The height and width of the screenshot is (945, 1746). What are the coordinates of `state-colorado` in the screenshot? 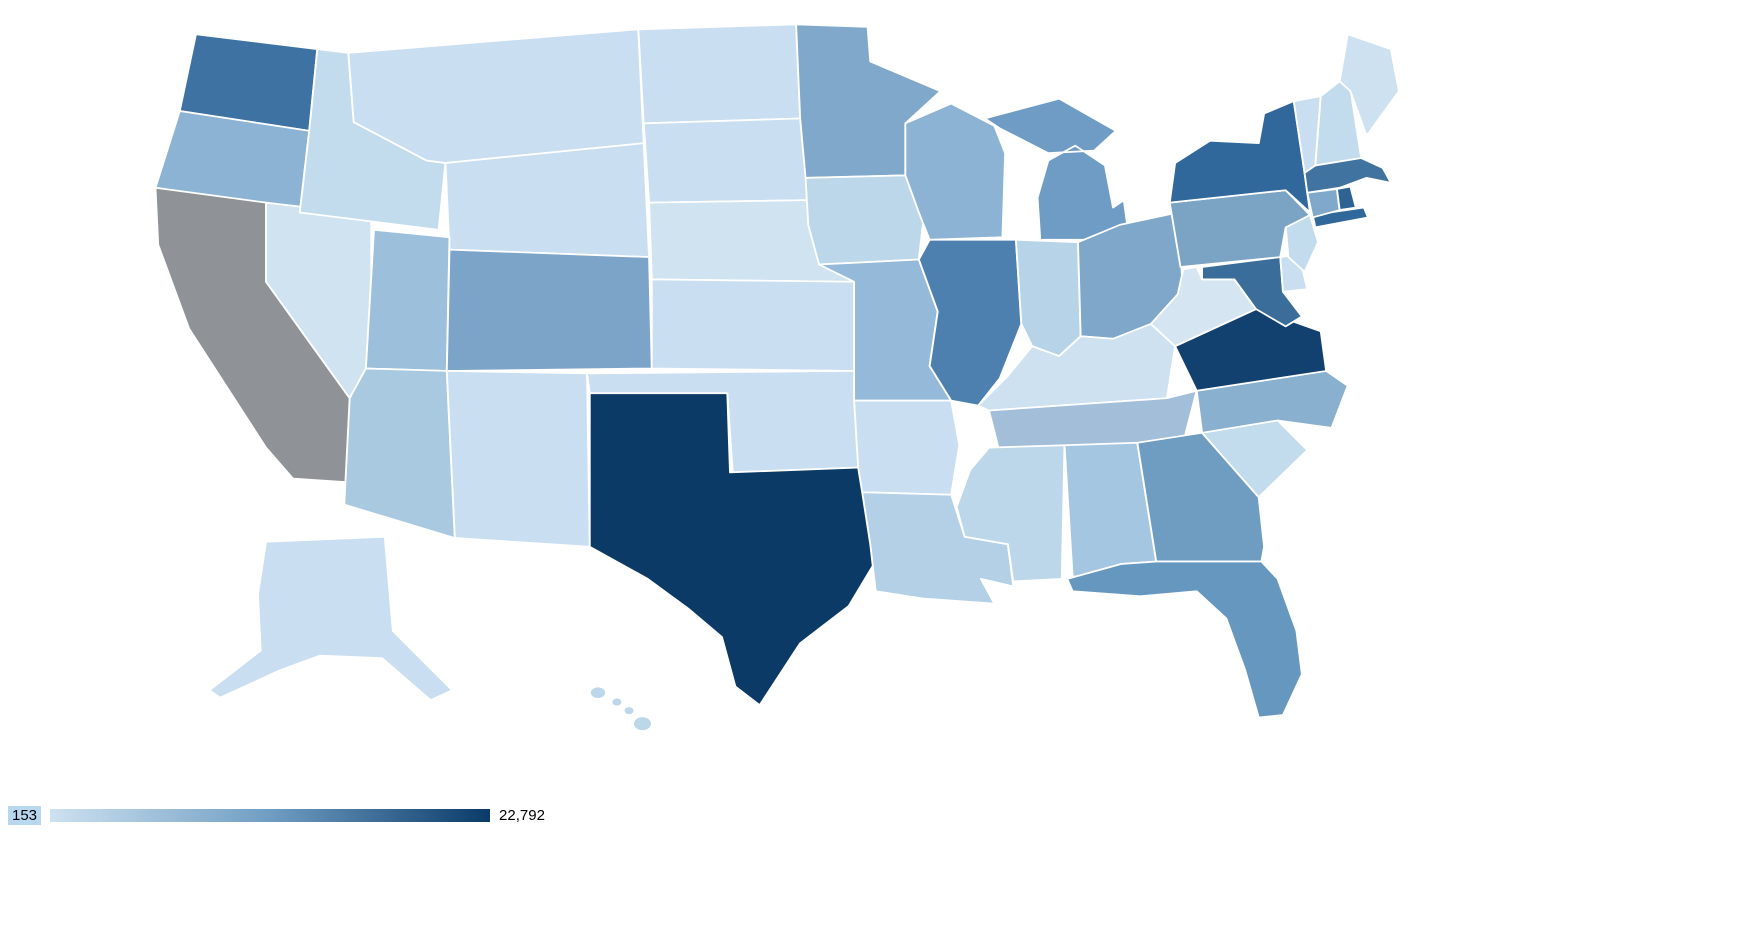 It's located at (549, 310).